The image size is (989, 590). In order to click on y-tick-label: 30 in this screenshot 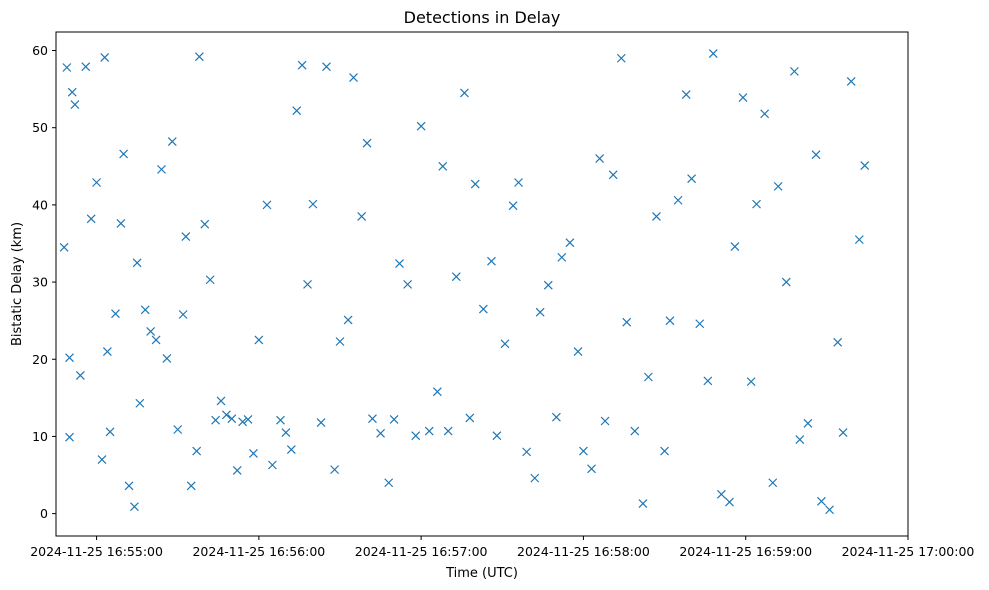, I will do `click(40, 282)`.